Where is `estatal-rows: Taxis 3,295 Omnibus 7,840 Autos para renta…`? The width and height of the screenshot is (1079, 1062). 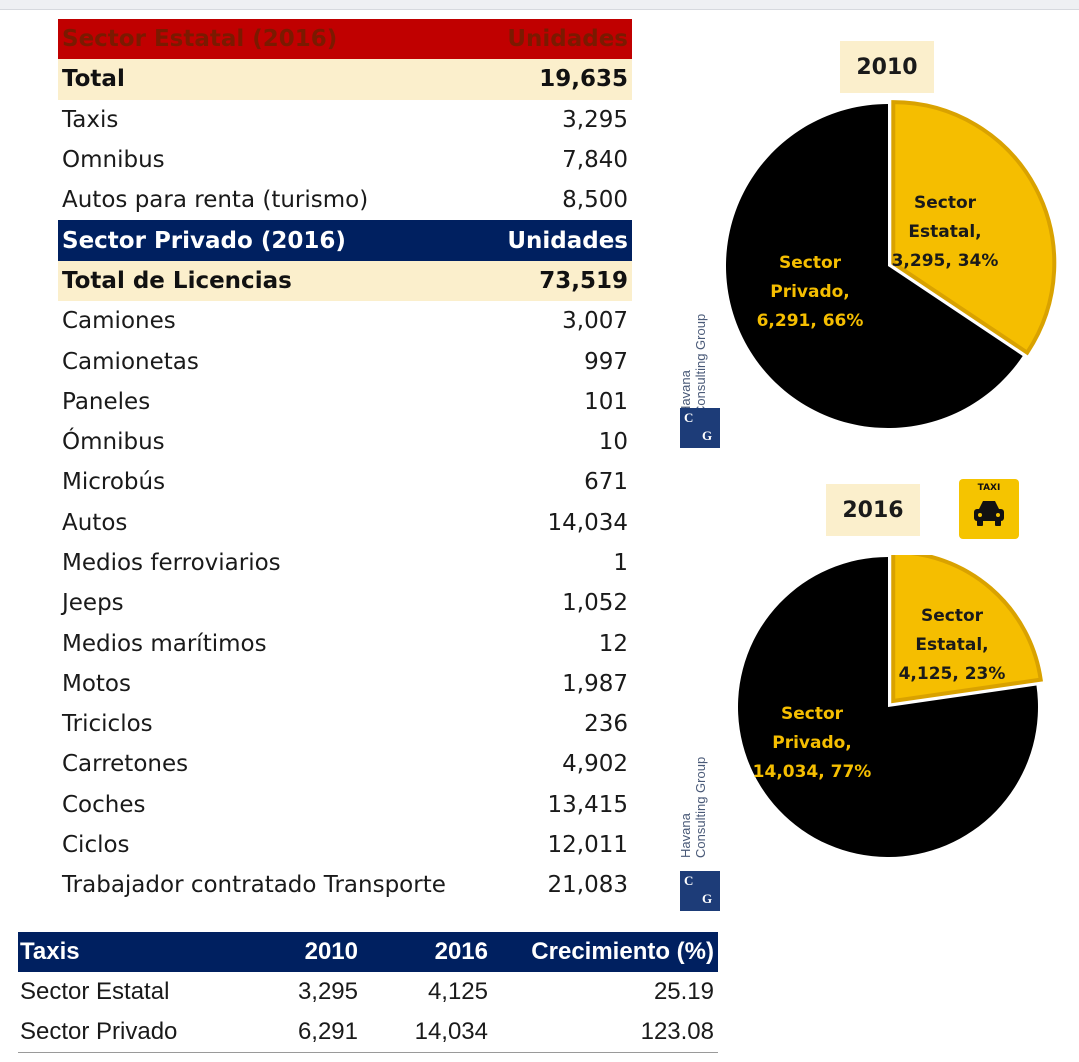 estatal-rows: Taxis 3,295 Omnibus 7,840 Autos para renta… is located at coordinates (345, 160).